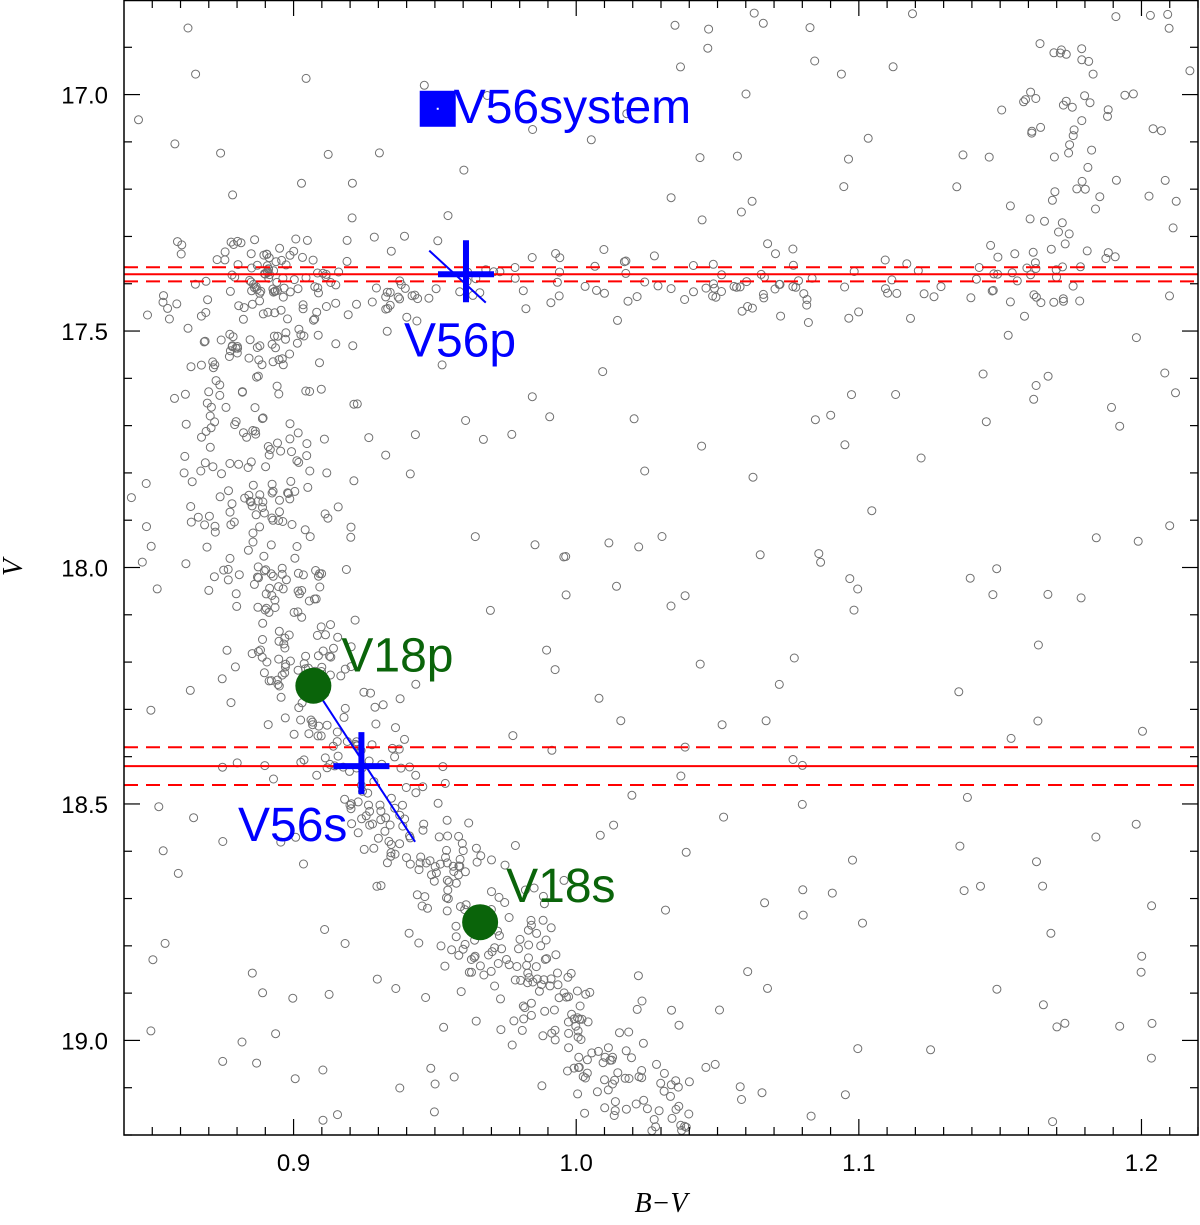 The height and width of the screenshot is (1225, 1200). I want to click on v56system-marker-center, so click(437, 108).